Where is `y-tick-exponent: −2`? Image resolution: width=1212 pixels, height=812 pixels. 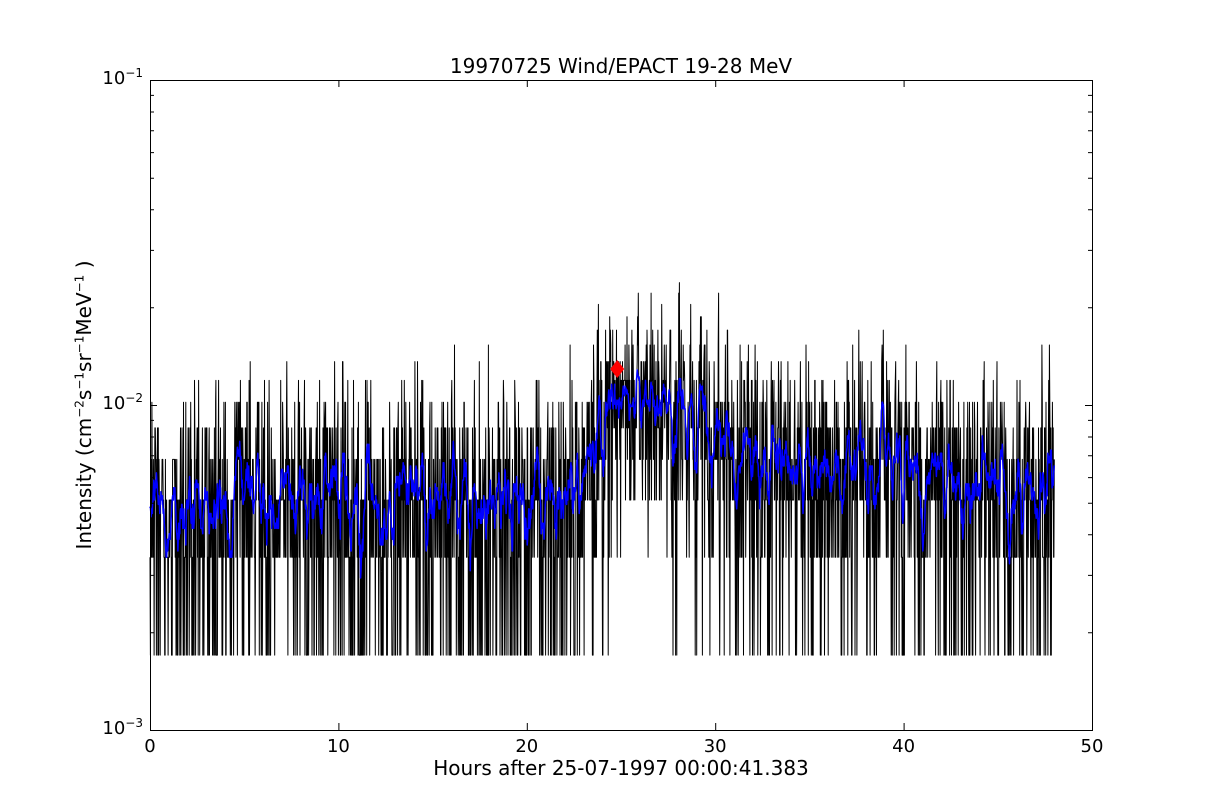 y-tick-exponent: −2 is located at coordinates (134, 397).